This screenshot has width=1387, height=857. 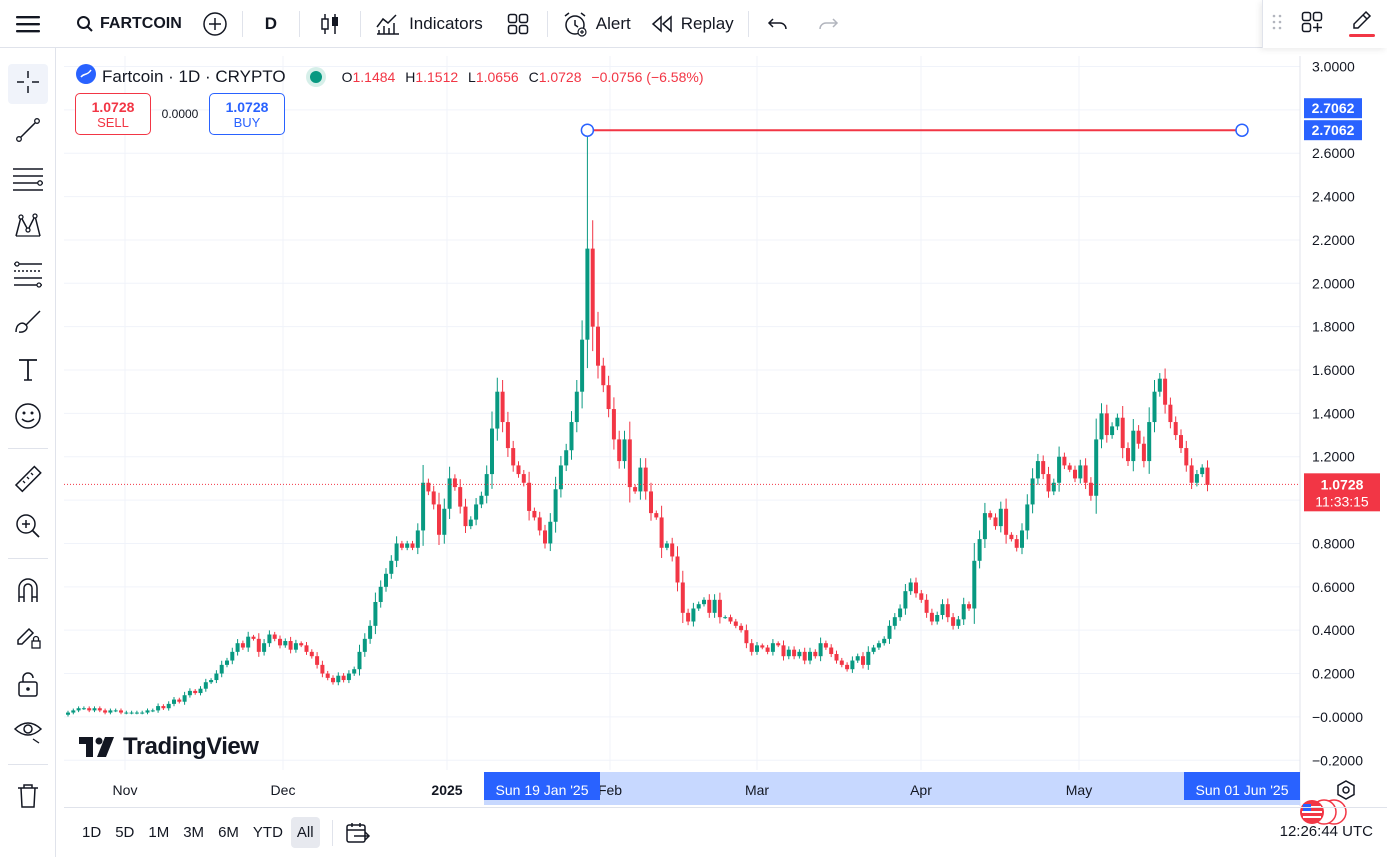 I want to click on remove-drawings-tool, so click(x=28, y=798).